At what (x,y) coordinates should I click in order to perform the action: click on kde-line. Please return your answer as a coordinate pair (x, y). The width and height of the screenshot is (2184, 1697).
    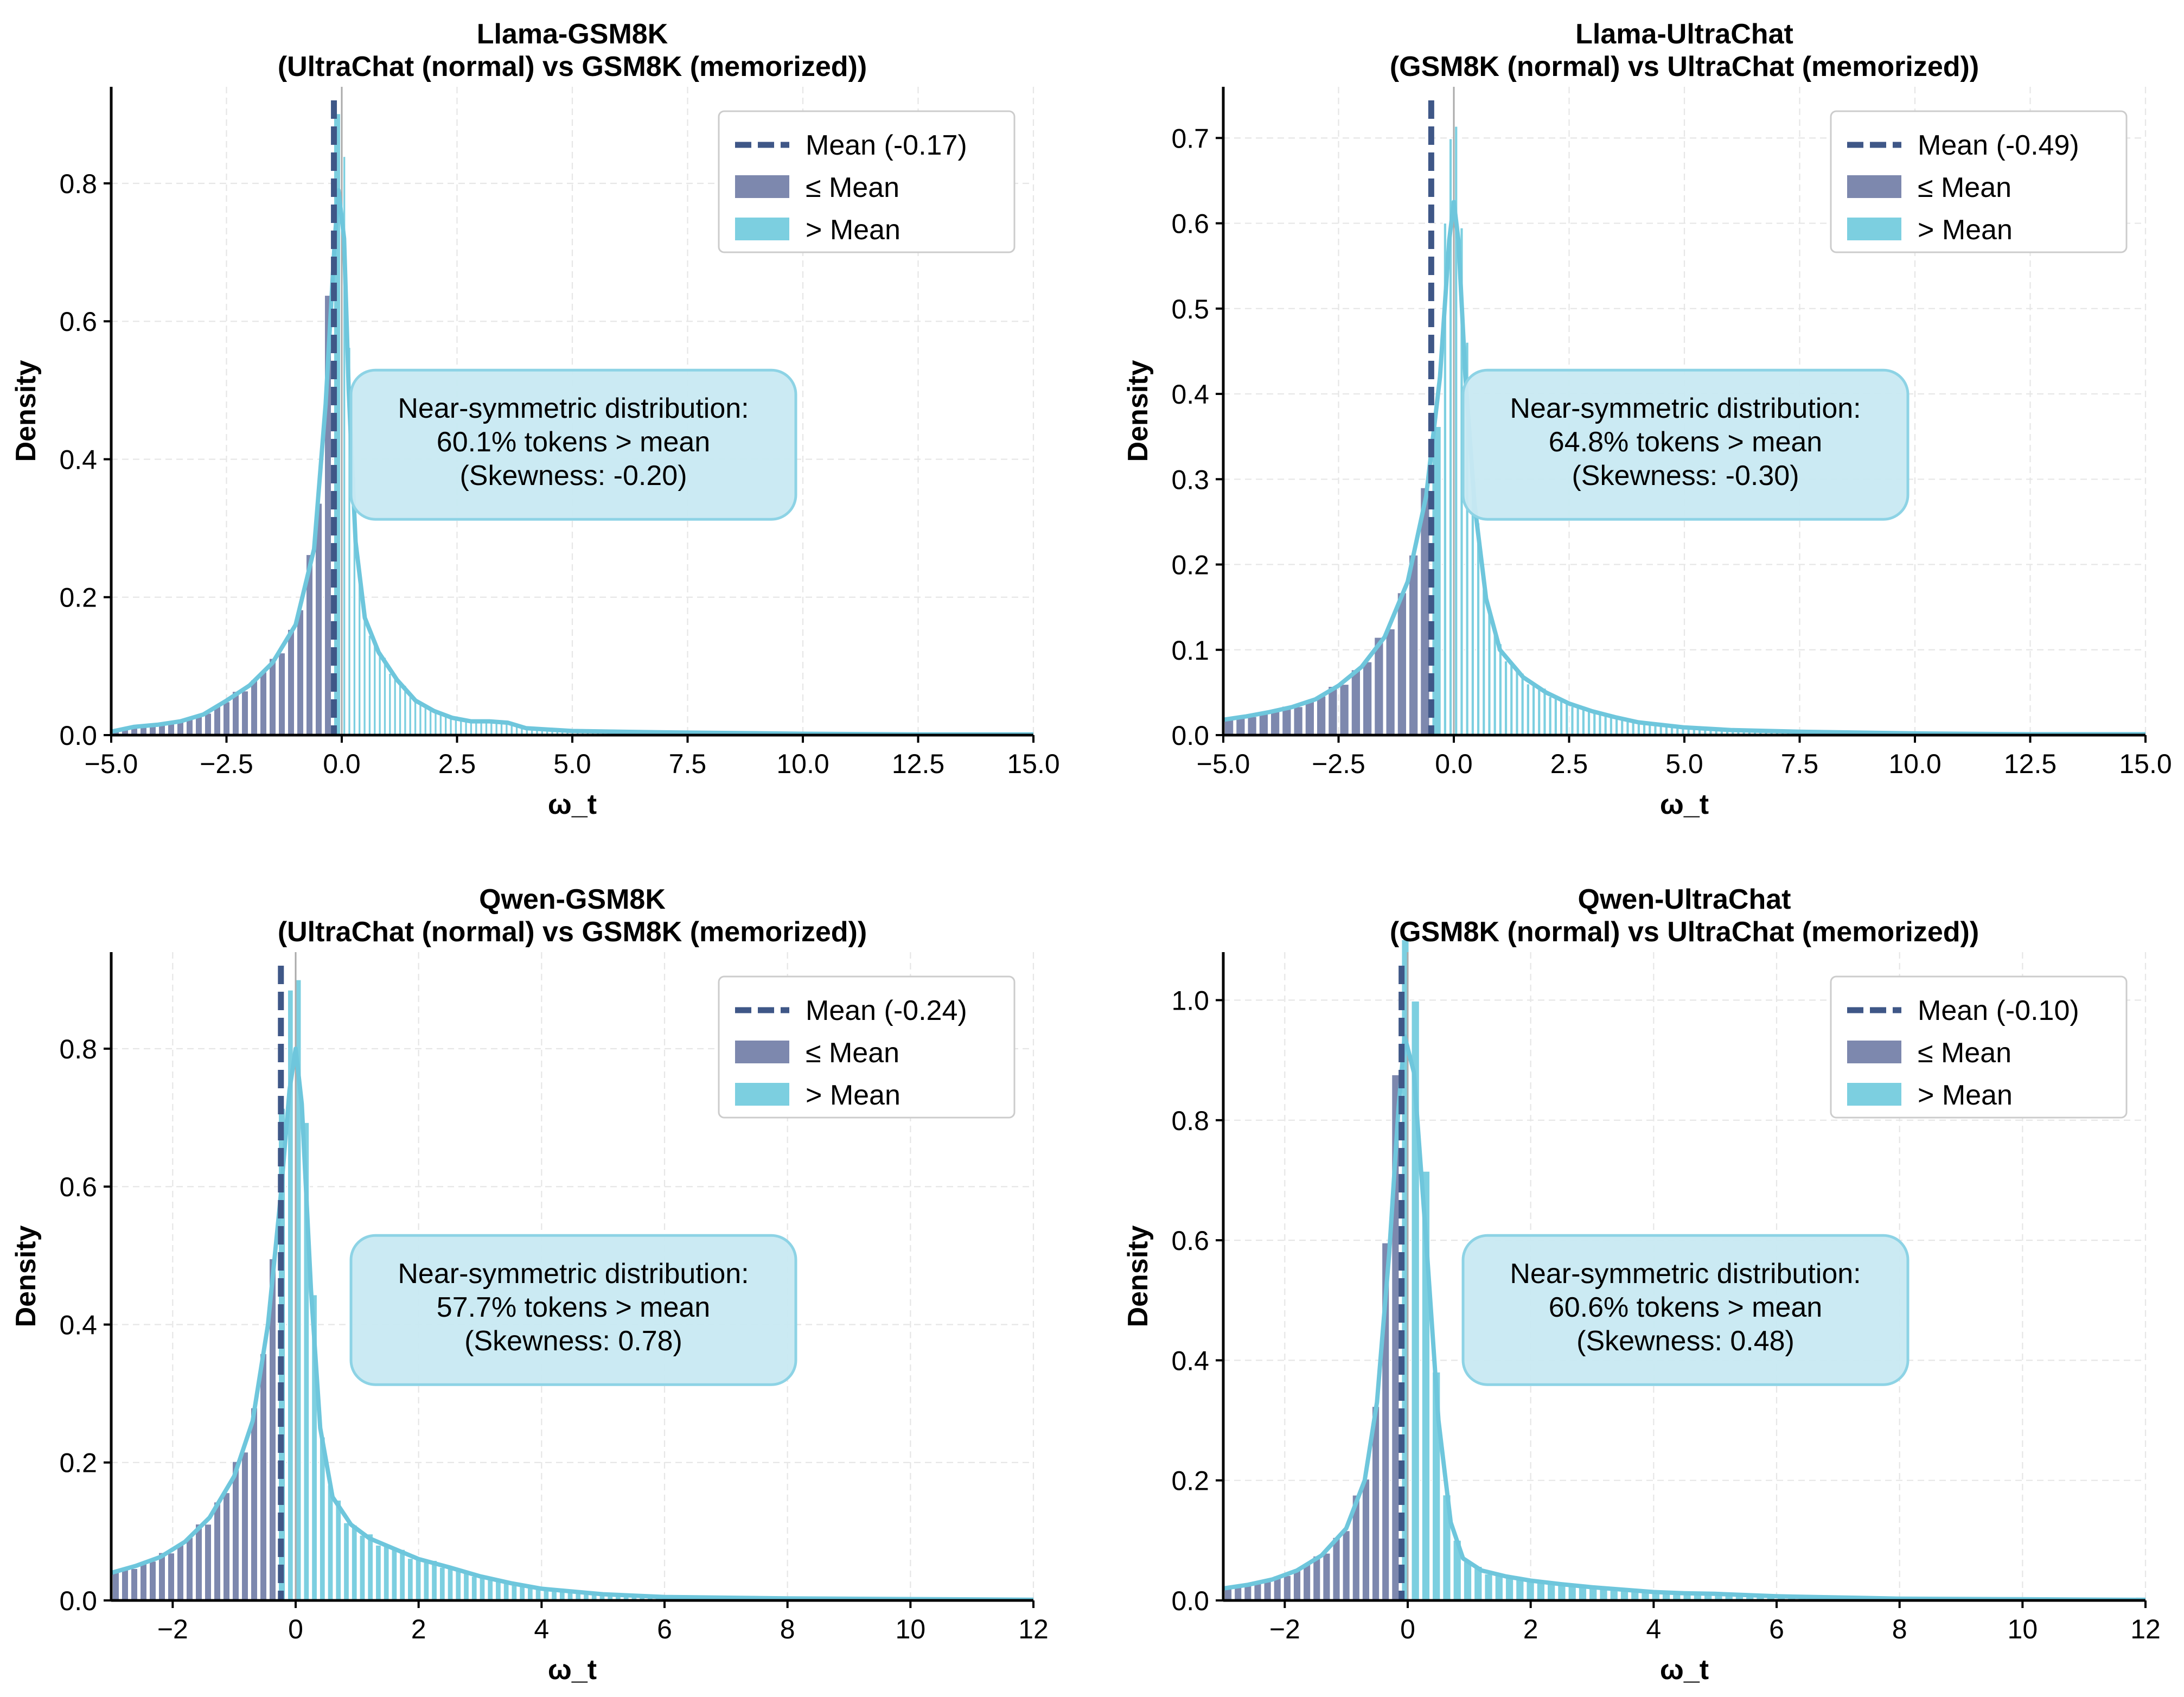
    Looking at the image, I should click on (572, 462).